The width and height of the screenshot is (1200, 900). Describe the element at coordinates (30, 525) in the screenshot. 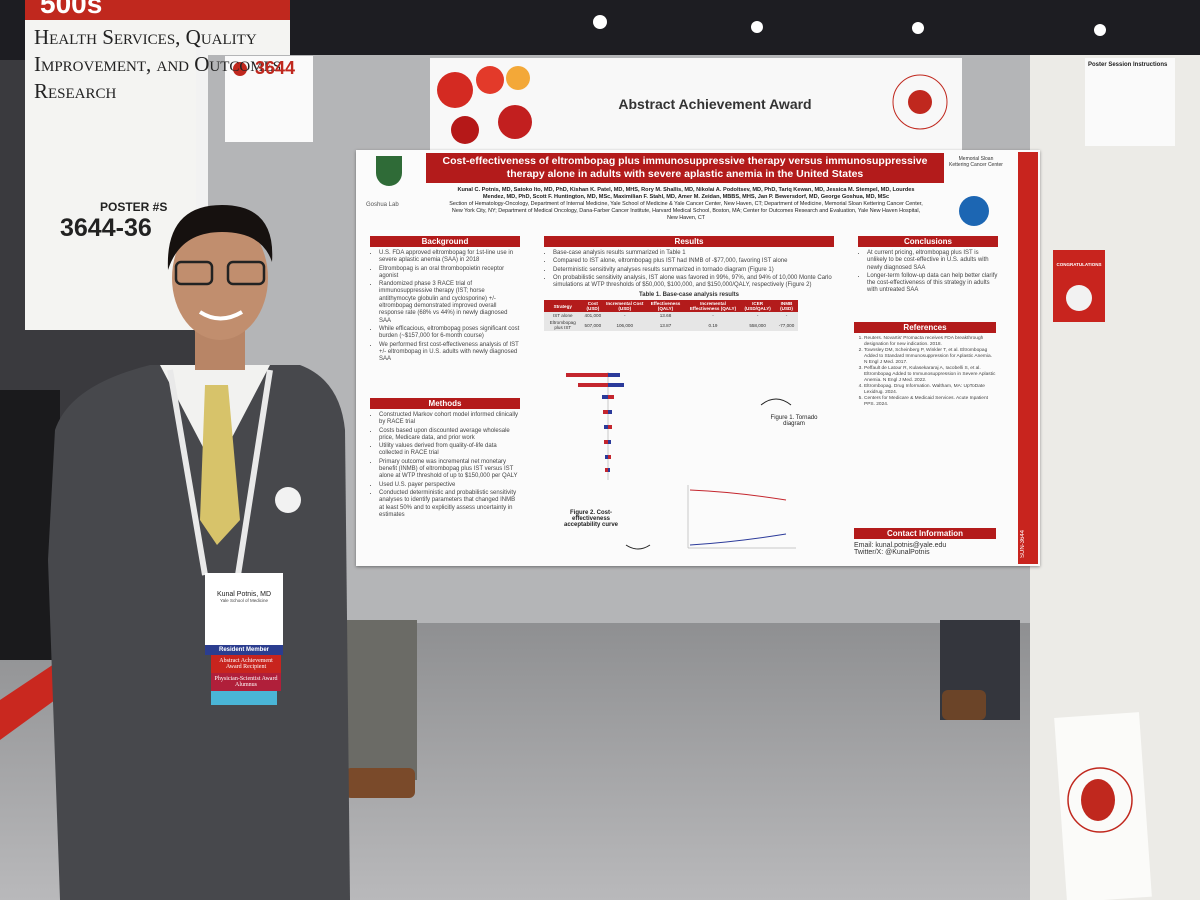

I see `table` at that location.